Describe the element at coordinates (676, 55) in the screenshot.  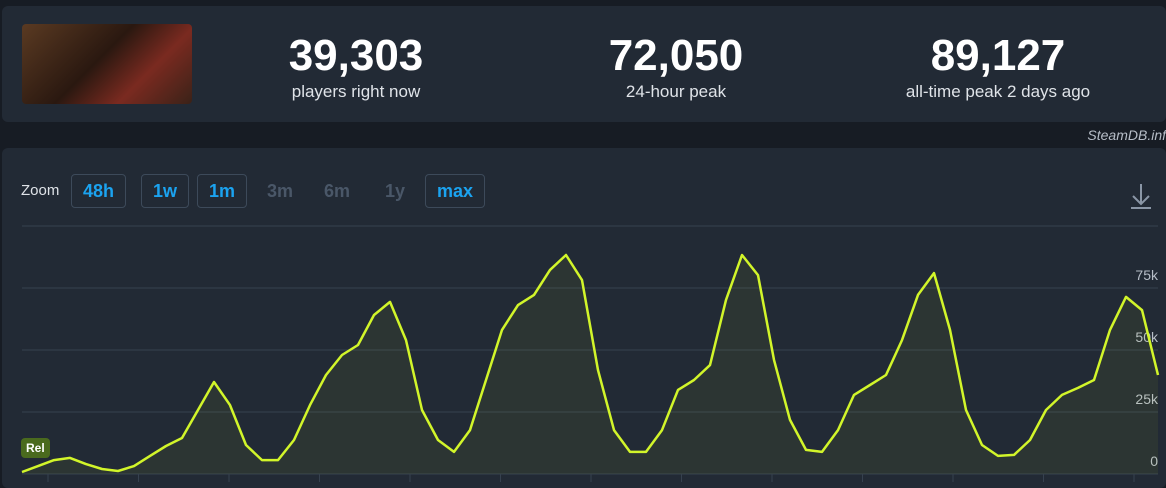
I see `stat-value: 72,050` at that location.